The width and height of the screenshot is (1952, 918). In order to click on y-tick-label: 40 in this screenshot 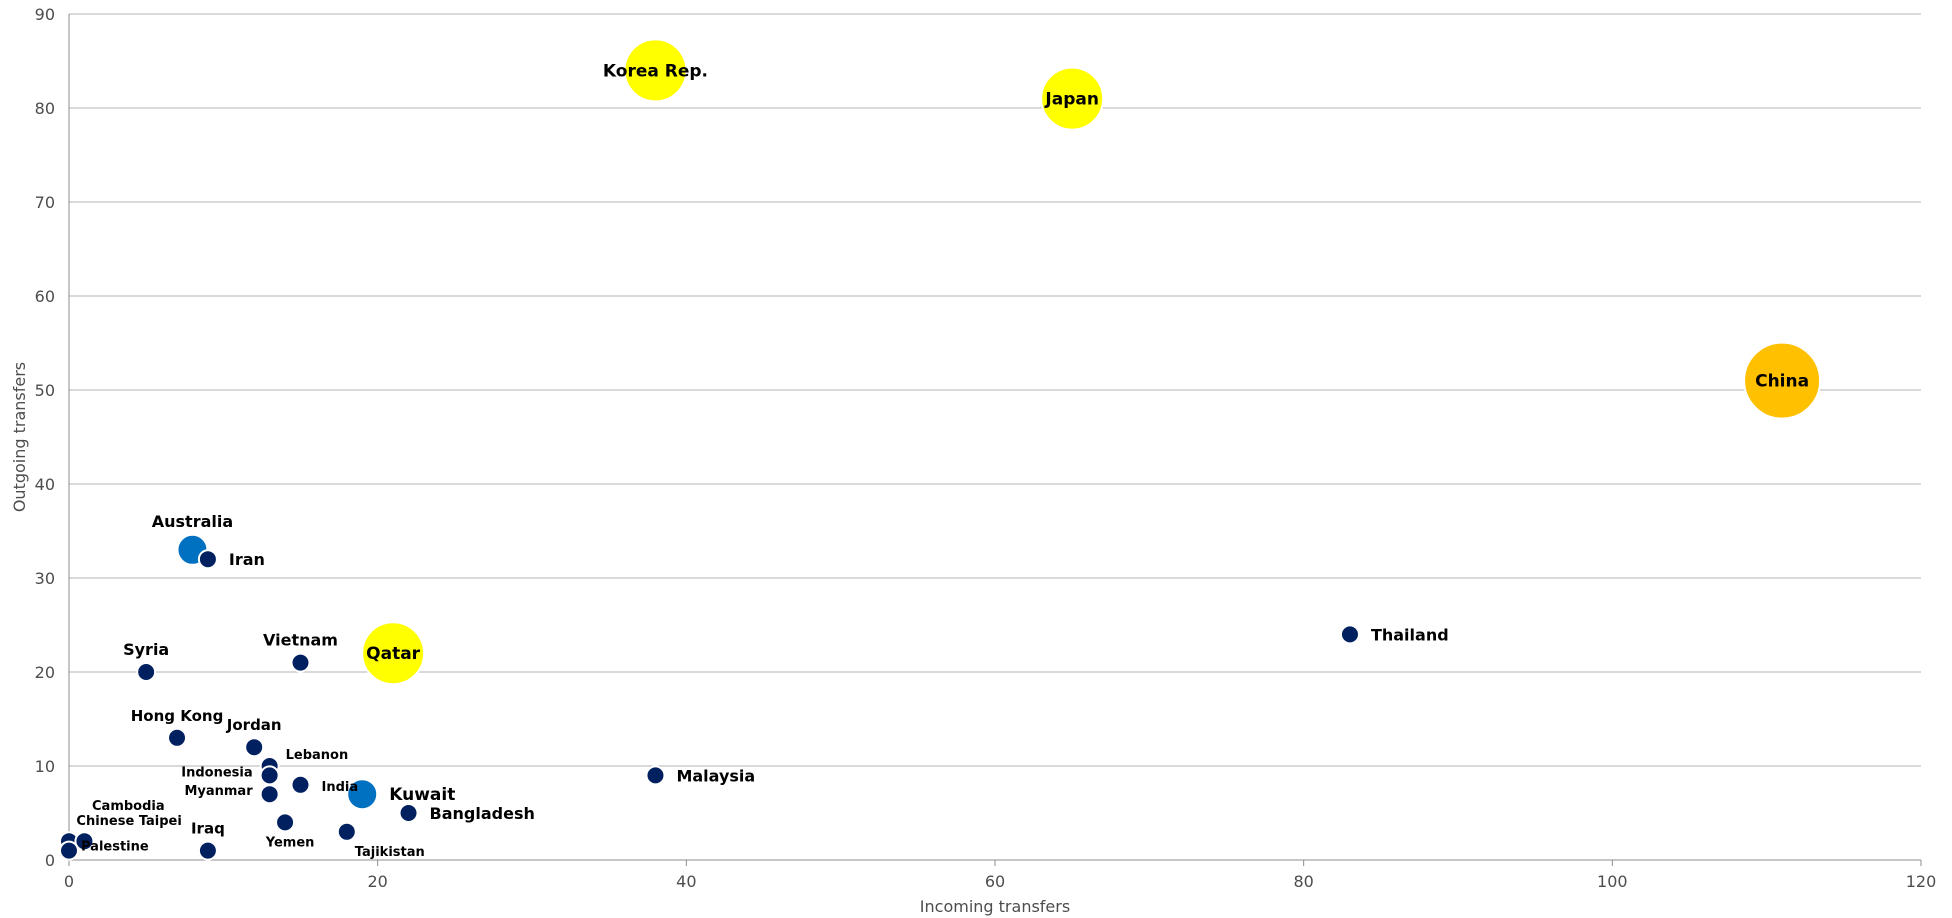, I will do `click(45, 484)`.